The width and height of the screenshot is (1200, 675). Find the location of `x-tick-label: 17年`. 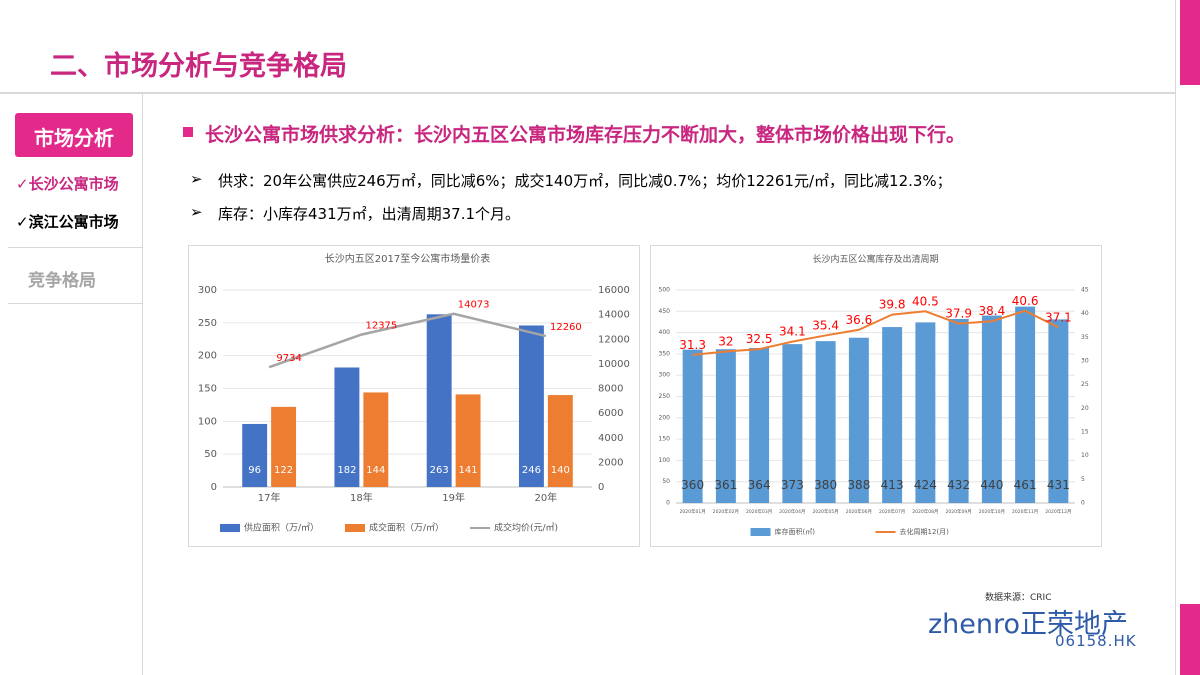

x-tick-label: 17年 is located at coordinates (269, 497).